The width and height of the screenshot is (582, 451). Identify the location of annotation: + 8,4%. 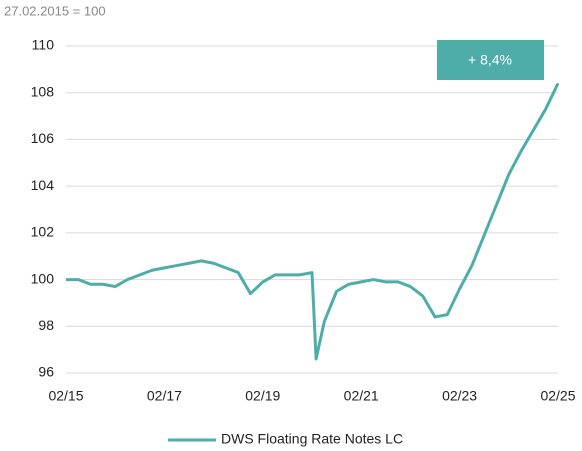
(490, 60).